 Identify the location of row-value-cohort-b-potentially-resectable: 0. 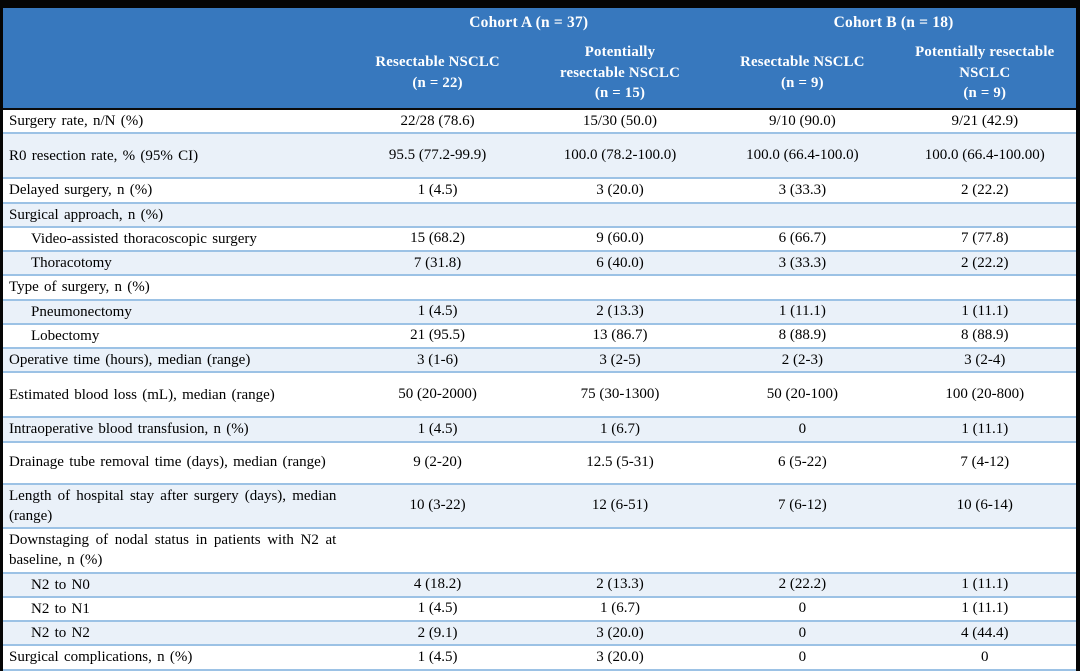
(985, 656).